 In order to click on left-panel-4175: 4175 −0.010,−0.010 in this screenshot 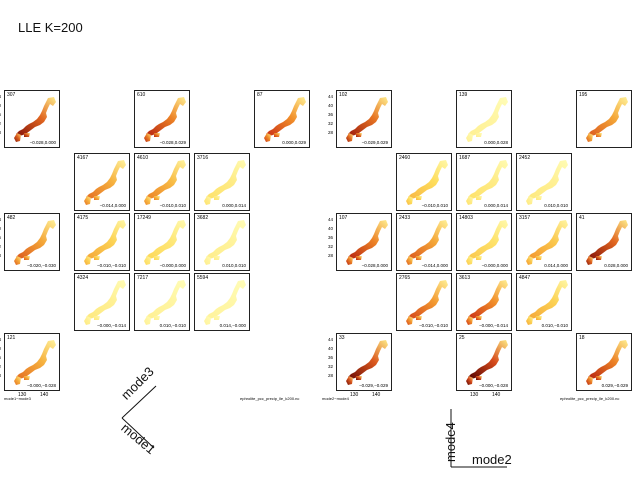, I will do `click(102, 242)`.